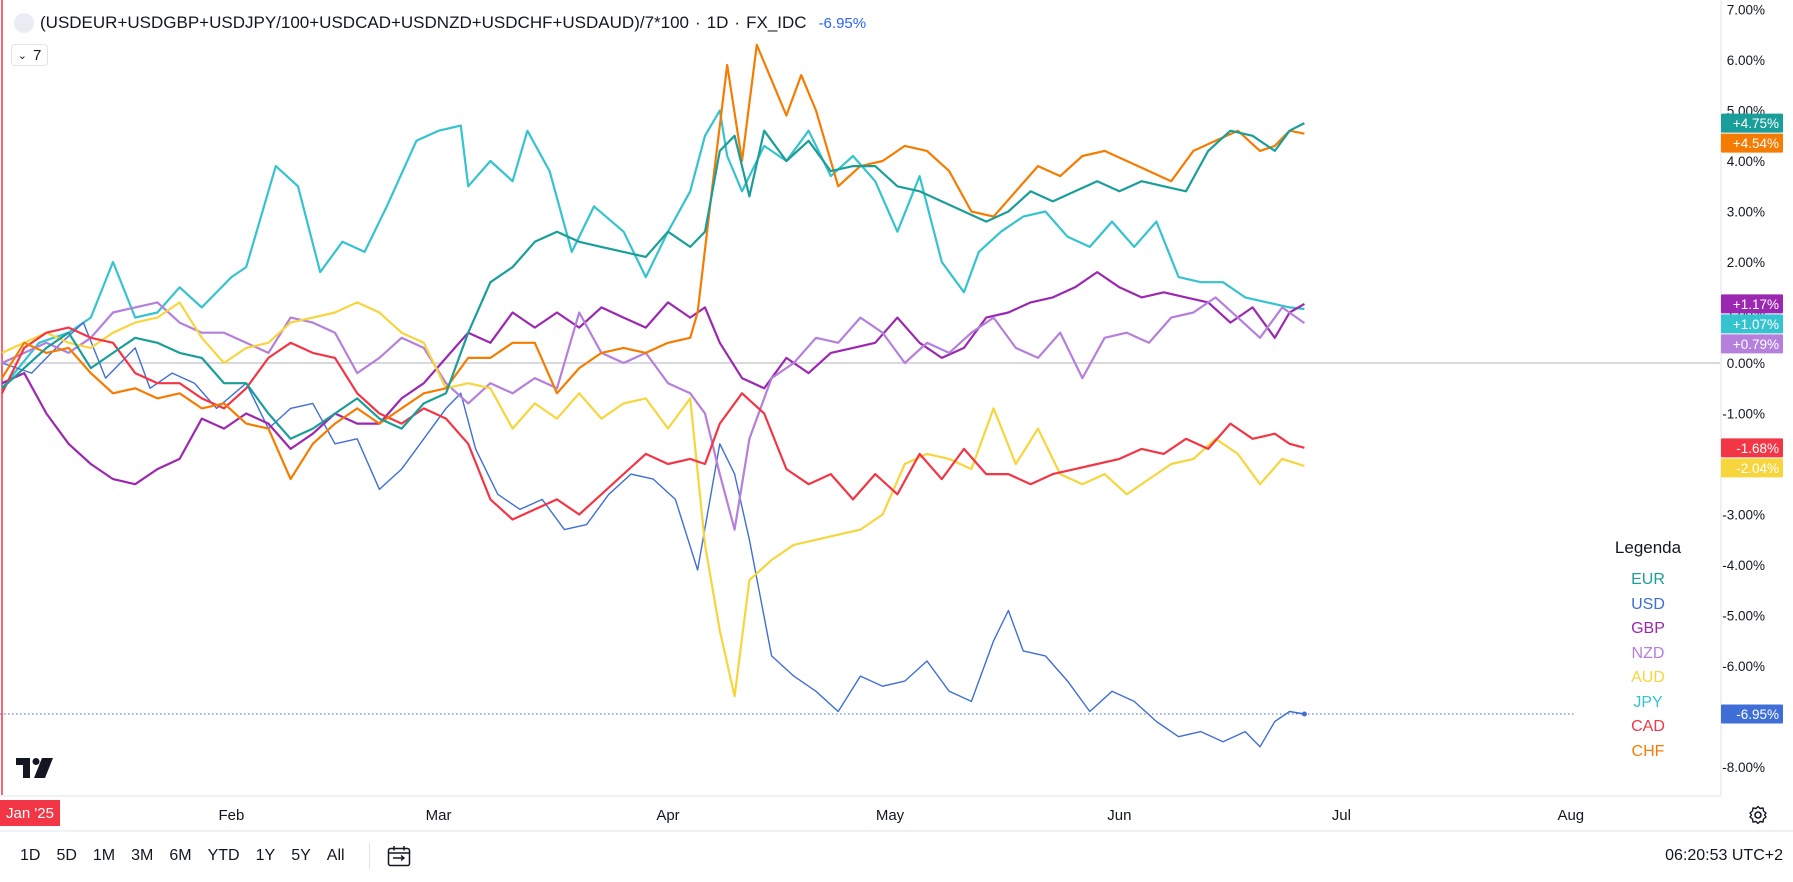 Image resolution: width=1793 pixels, height=882 pixels. I want to click on x-tick-label: Jun, so click(1119, 815).